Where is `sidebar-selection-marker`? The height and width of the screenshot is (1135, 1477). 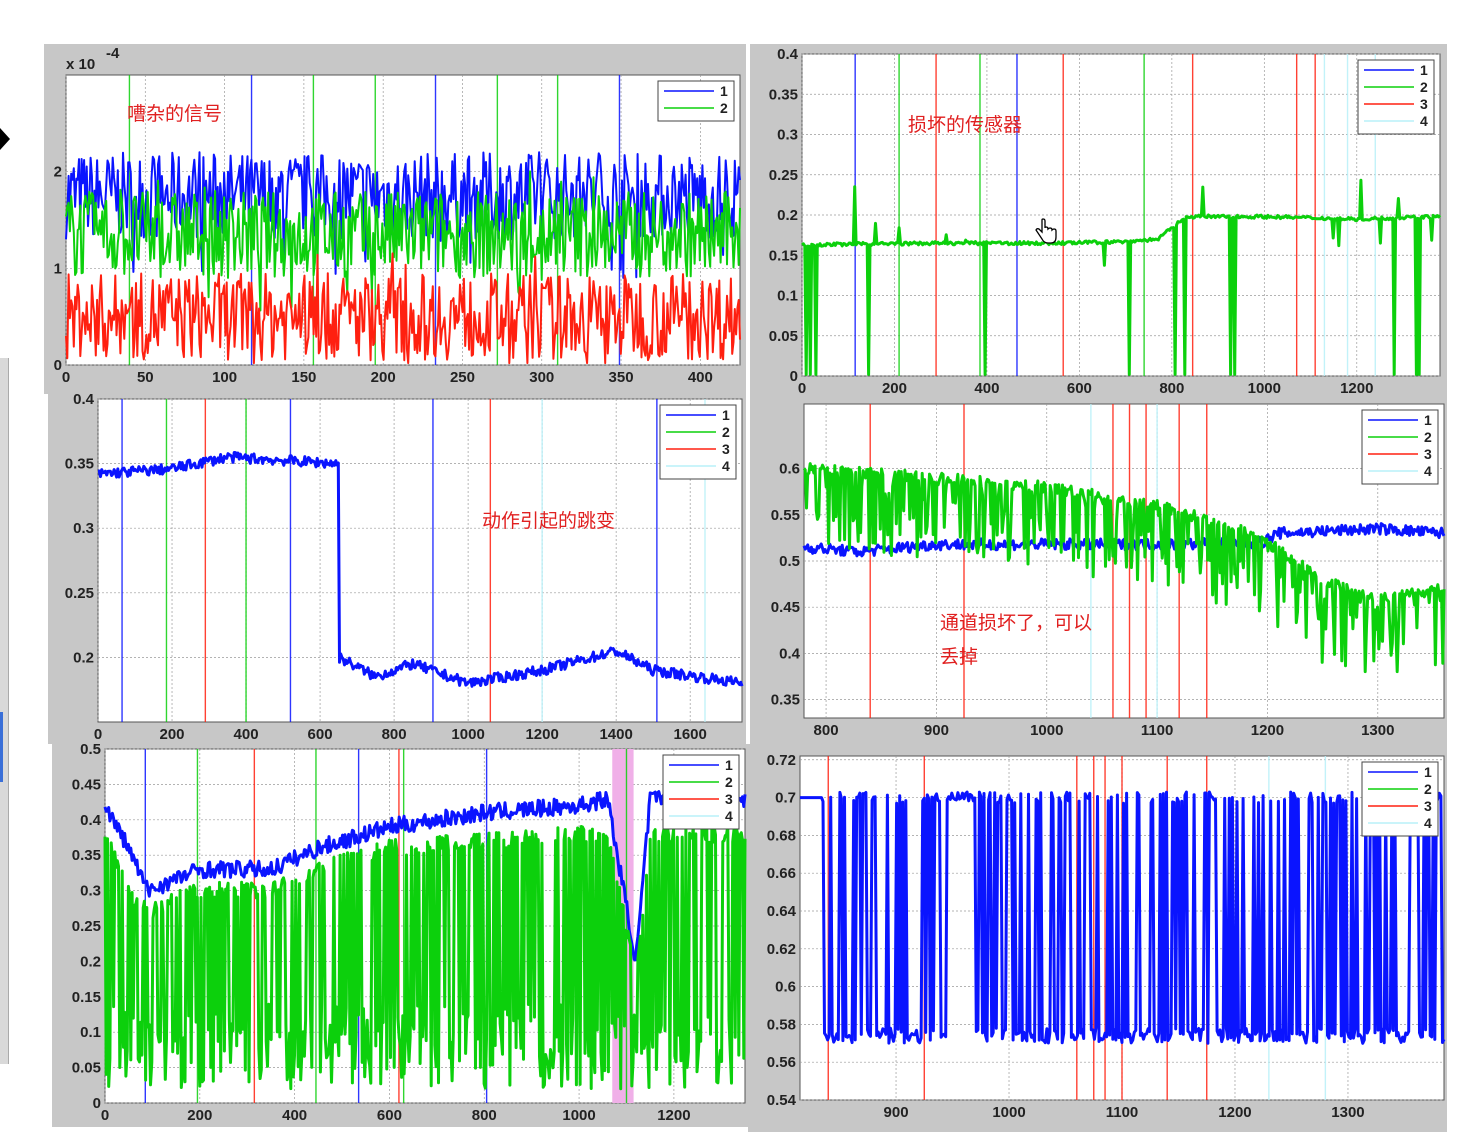
sidebar-selection-marker is located at coordinates (1, 747).